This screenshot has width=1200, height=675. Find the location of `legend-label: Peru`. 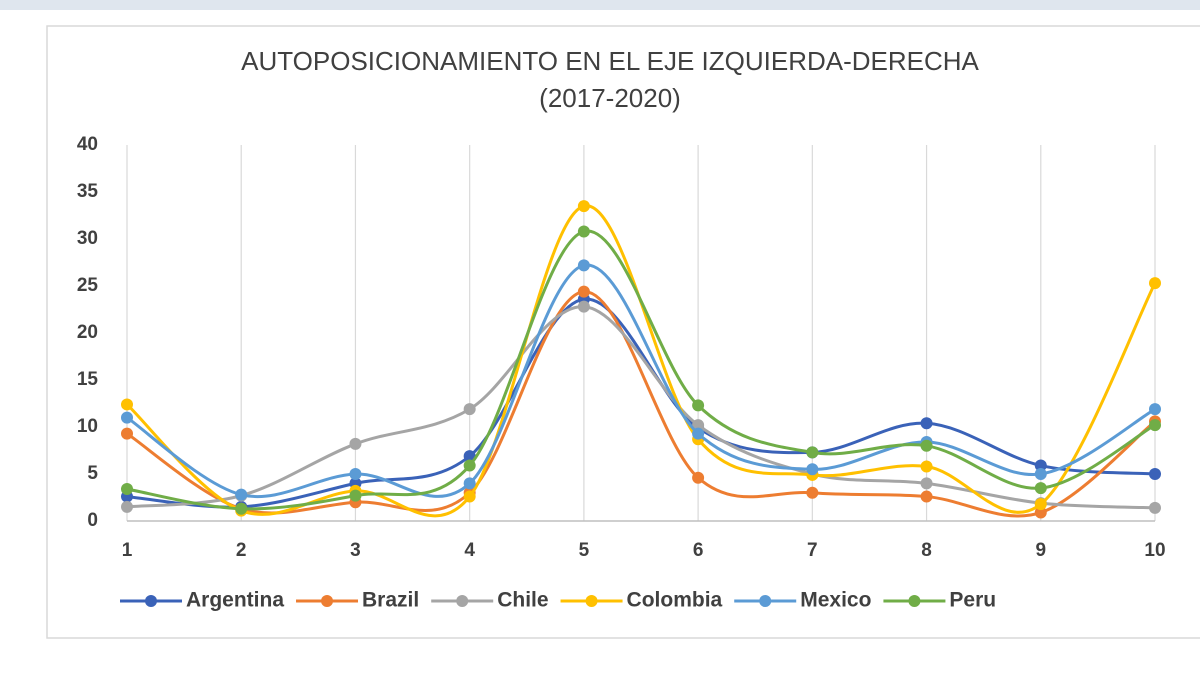

legend-label: Peru is located at coordinates (972, 600).